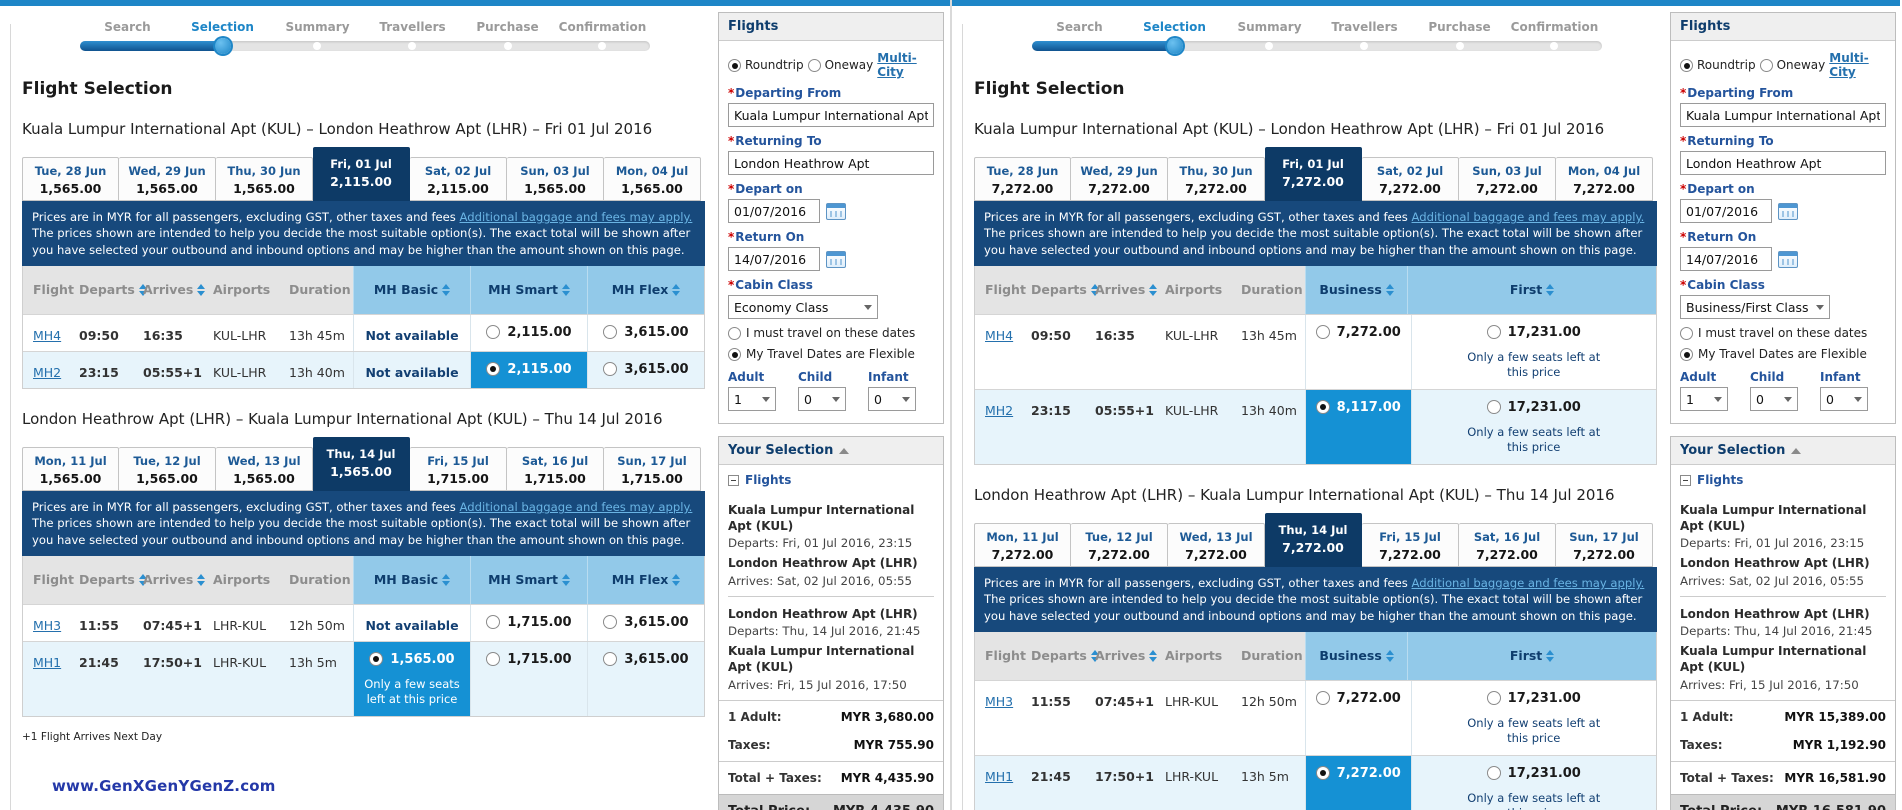  Describe the element at coordinates (1528, 583) in the screenshot. I see `baggage-fees-link: Additional baggage and fees may apply.` at that location.